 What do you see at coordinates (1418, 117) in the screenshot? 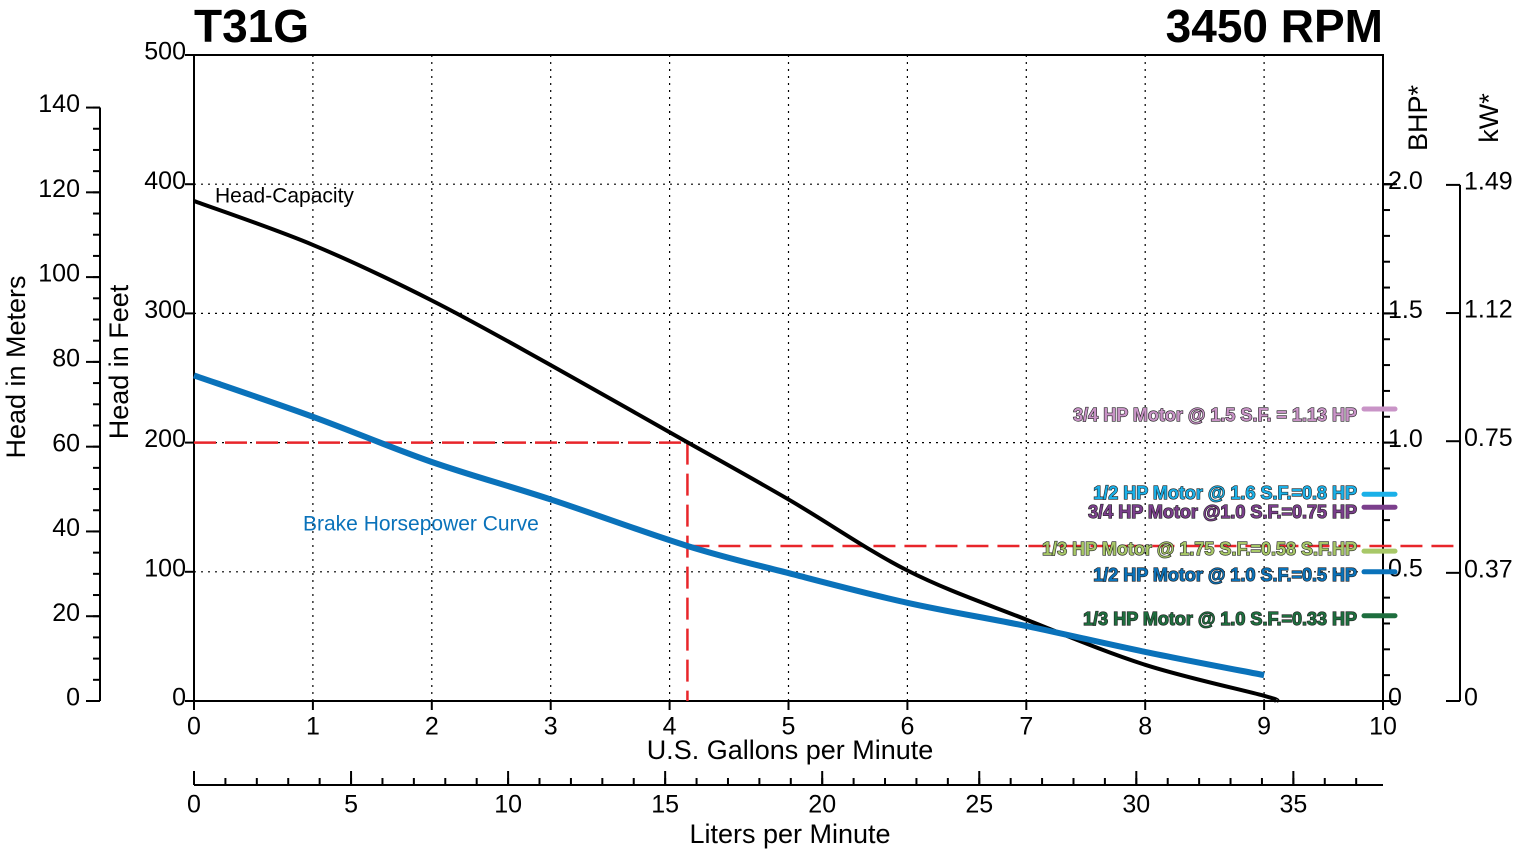
I see `y2-axis-title: BHP*` at bounding box center [1418, 117].